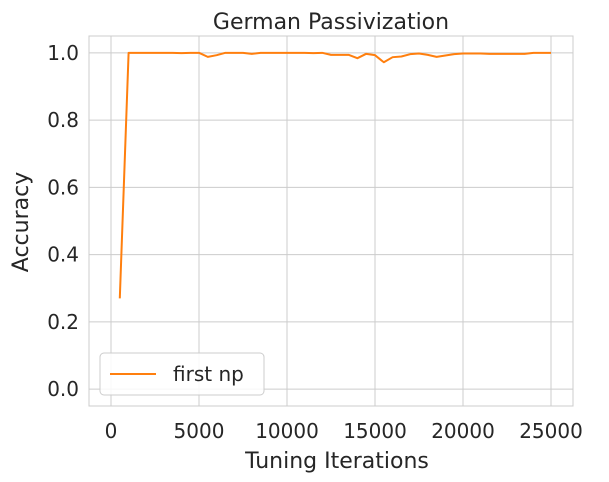 This screenshot has height=482, width=609. I want to click on y-tick-label: 1.0, so click(63, 53).